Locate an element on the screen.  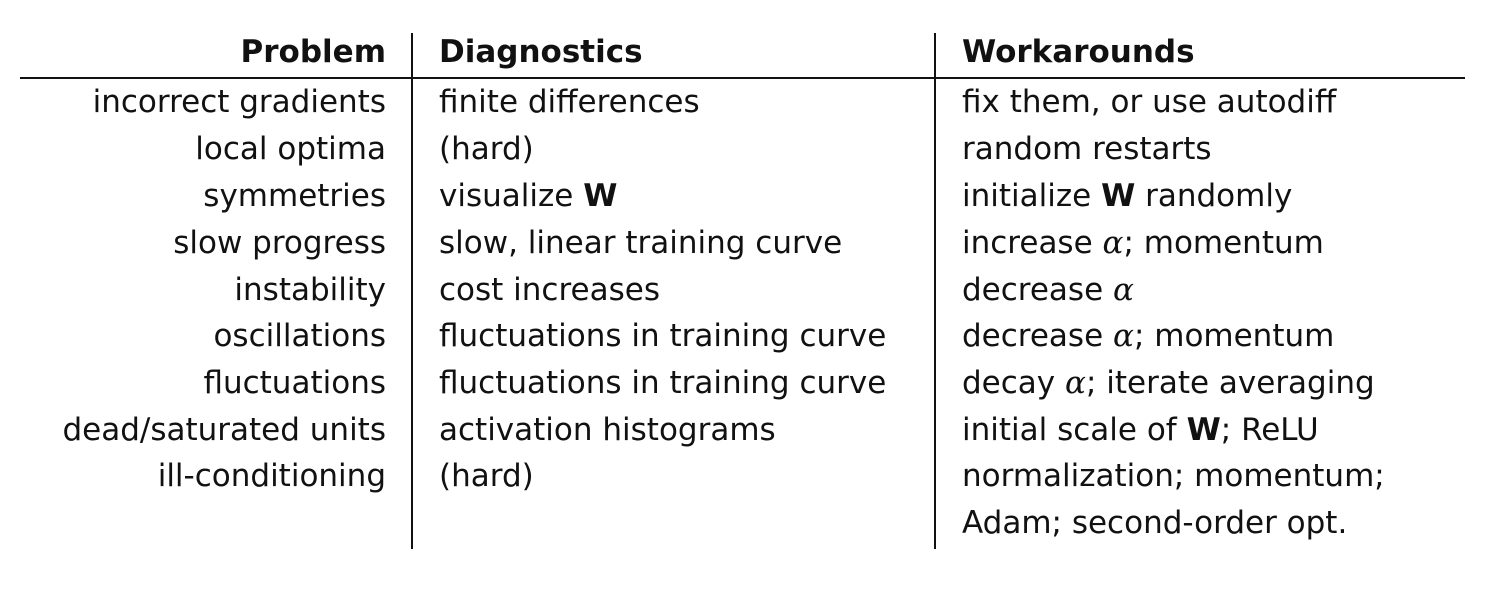
problem-cell: slow progress is located at coordinates (279, 243).